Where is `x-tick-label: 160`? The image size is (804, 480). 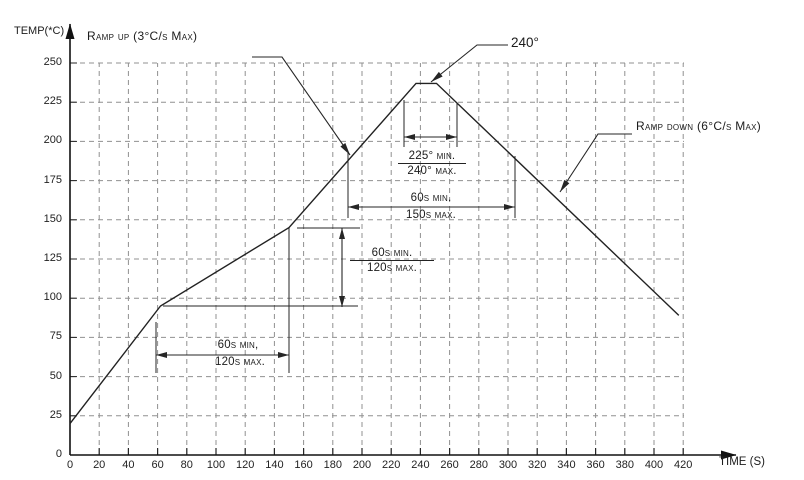 x-tick-label: 160 is located at coordinates (303, 465).